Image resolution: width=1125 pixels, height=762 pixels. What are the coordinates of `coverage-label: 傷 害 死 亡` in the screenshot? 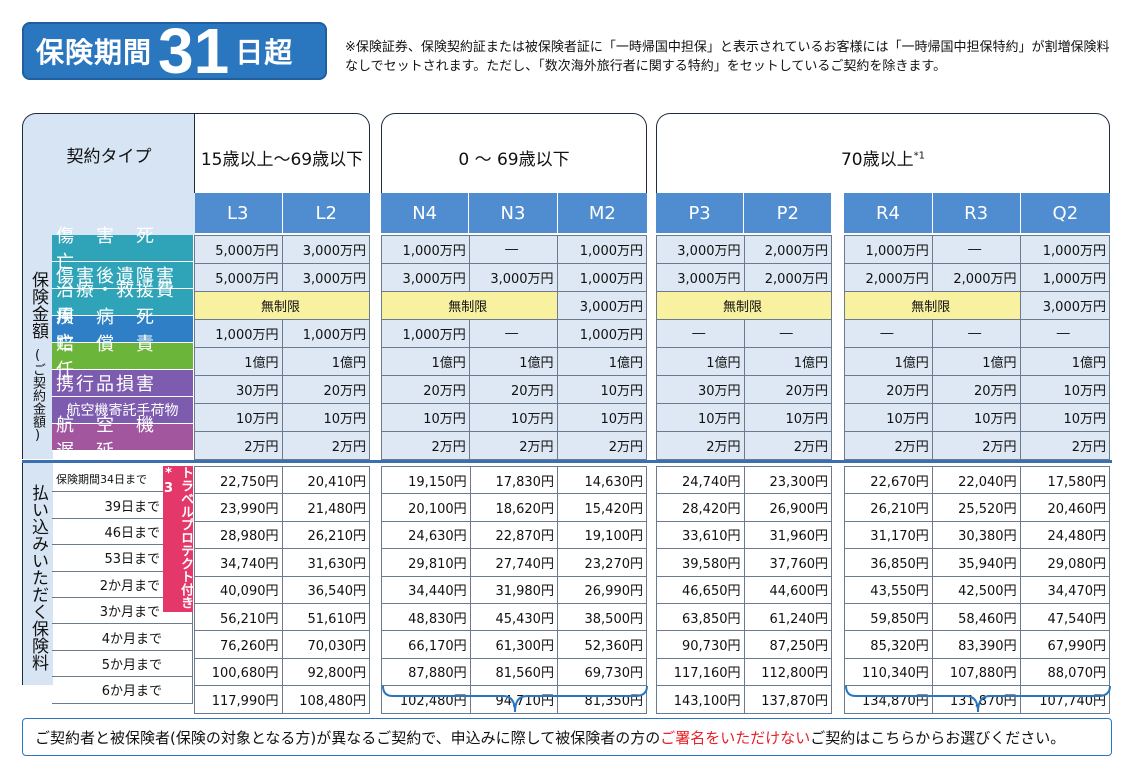 It's located at (122, 249).